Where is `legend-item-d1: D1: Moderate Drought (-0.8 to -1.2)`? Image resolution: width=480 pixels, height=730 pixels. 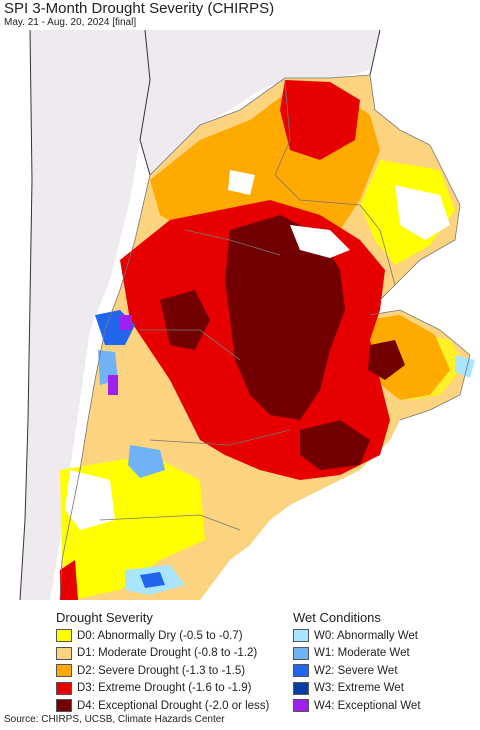 legend-item-d1: D1: Moderate Drought (-0.8 to -1.2) is located at coordinates (162, 654).